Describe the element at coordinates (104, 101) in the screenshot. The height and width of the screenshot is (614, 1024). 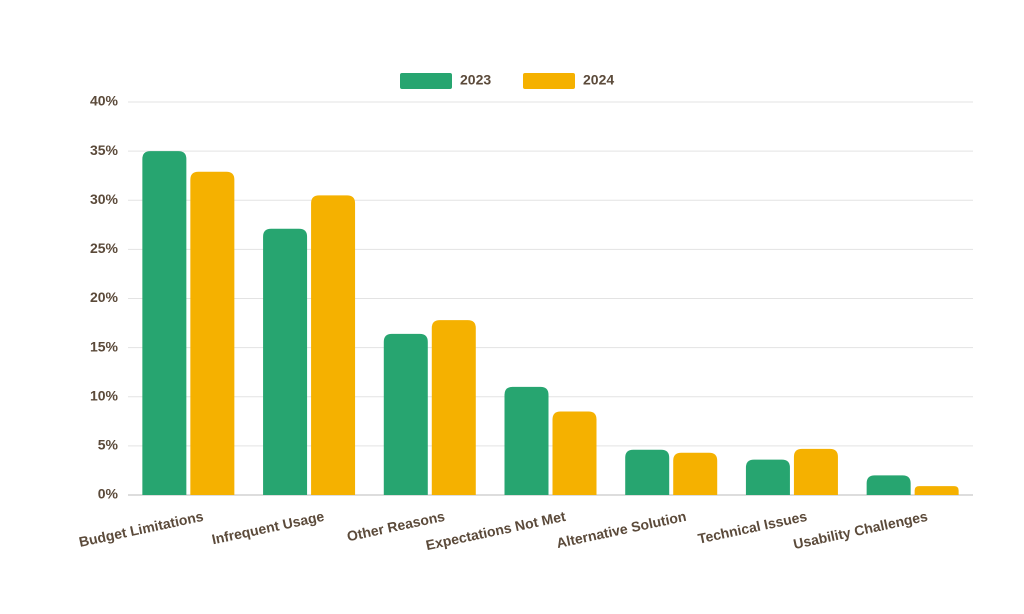
I see `y-tick-label: 40%` at that location.